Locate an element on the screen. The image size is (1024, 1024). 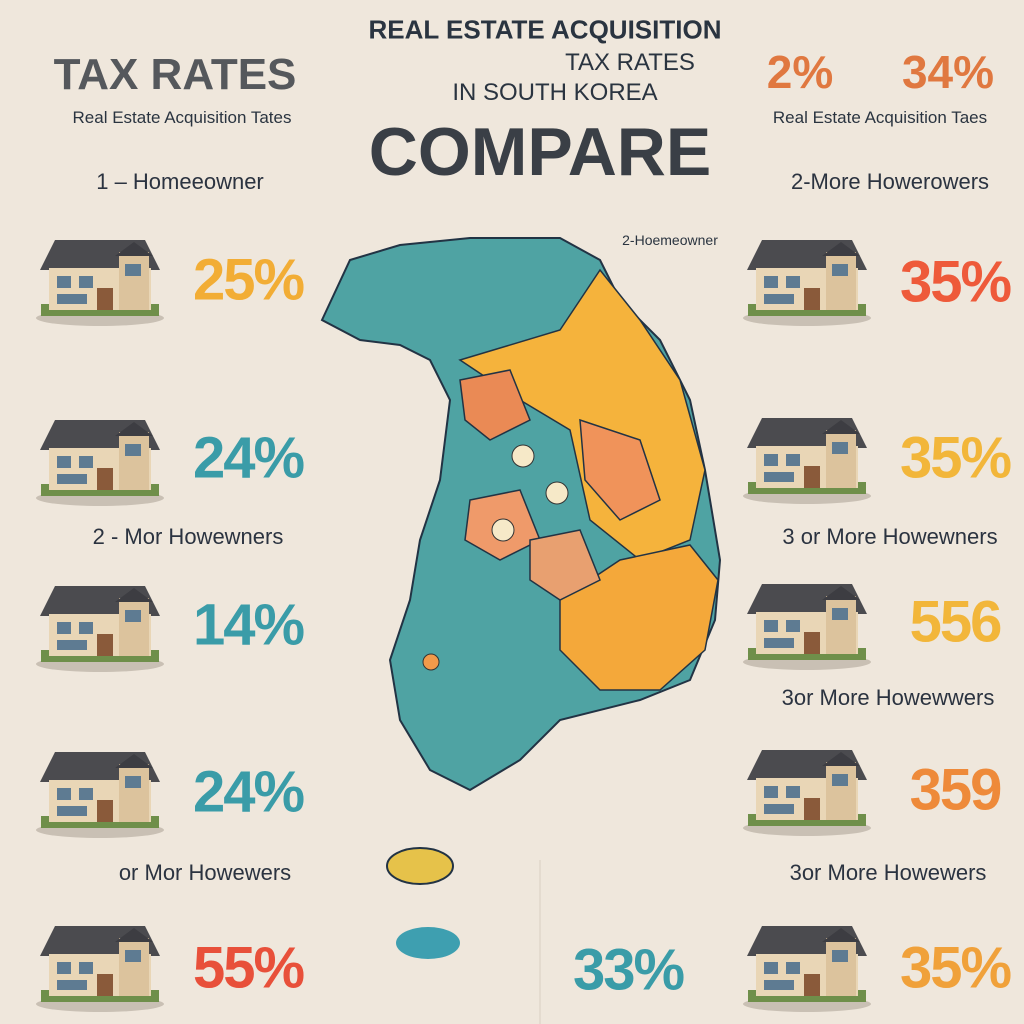
compare-heading: COMPARE is located at coordinates (540, 152).